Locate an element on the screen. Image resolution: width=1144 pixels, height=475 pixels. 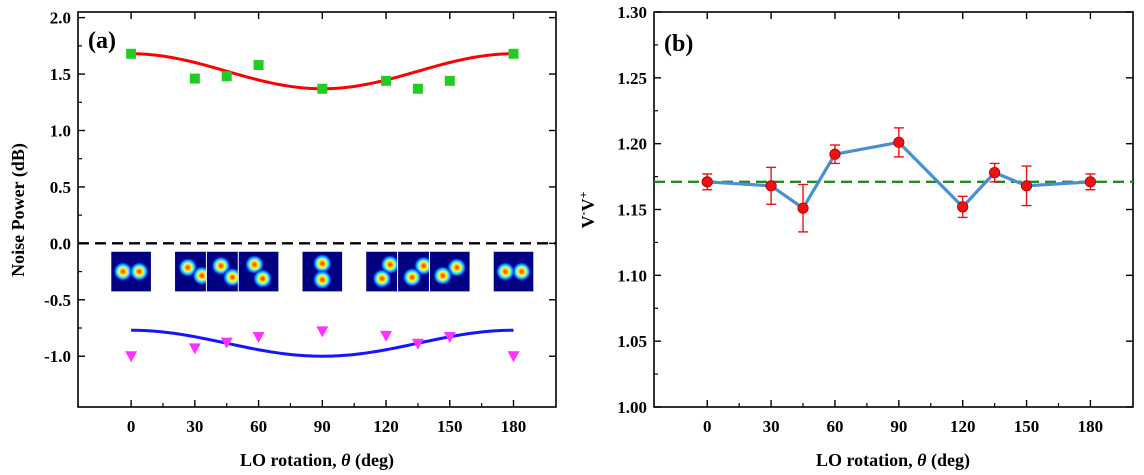
panel-b-x-tick-label: 180 is located at coordinates (1091, 426).